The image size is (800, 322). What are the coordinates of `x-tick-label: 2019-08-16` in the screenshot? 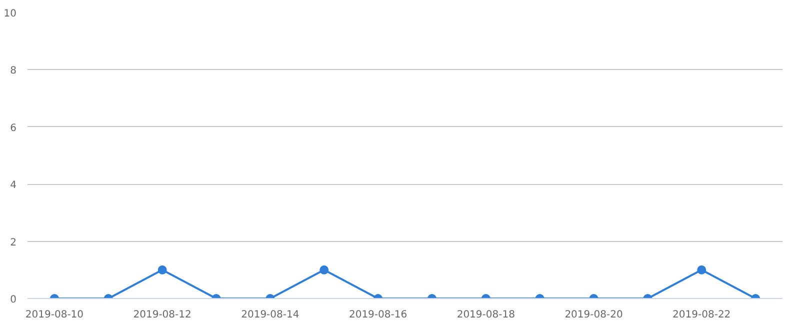 It's located at (378, 315).